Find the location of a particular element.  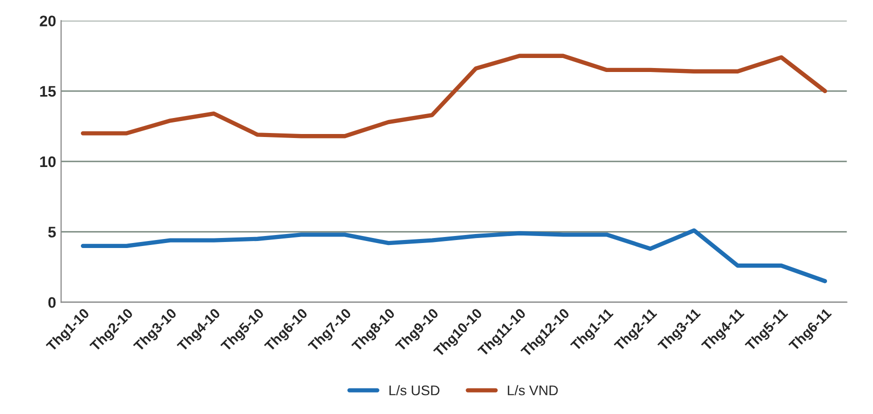

y-tick-label: 15 is located at coordinates (48, 91).